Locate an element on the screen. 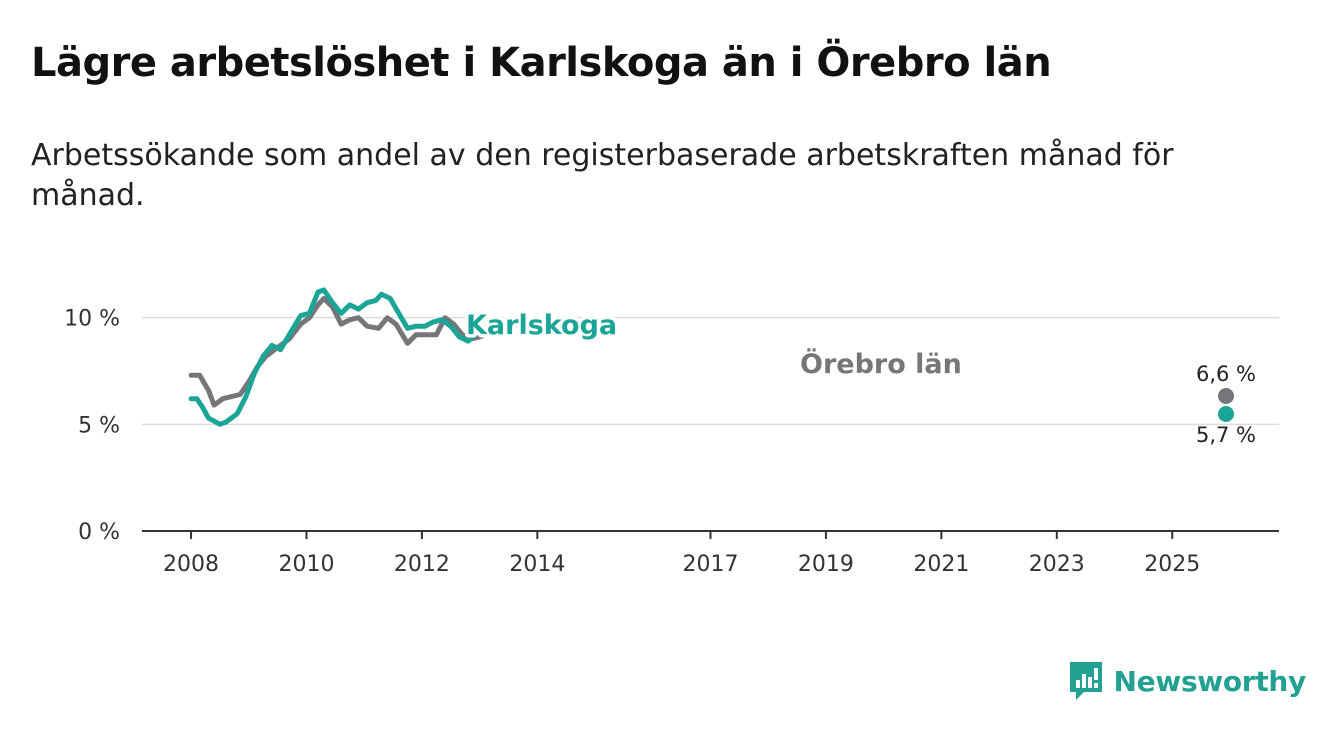  series-label-karlskoga: Karlskoga is located at coordinates (541, 325).